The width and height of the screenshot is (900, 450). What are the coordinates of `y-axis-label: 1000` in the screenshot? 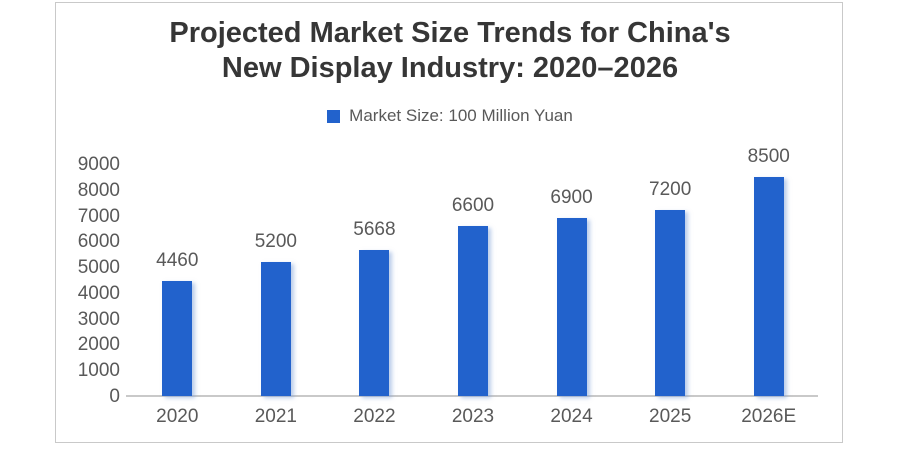 It's located at (98, 371).